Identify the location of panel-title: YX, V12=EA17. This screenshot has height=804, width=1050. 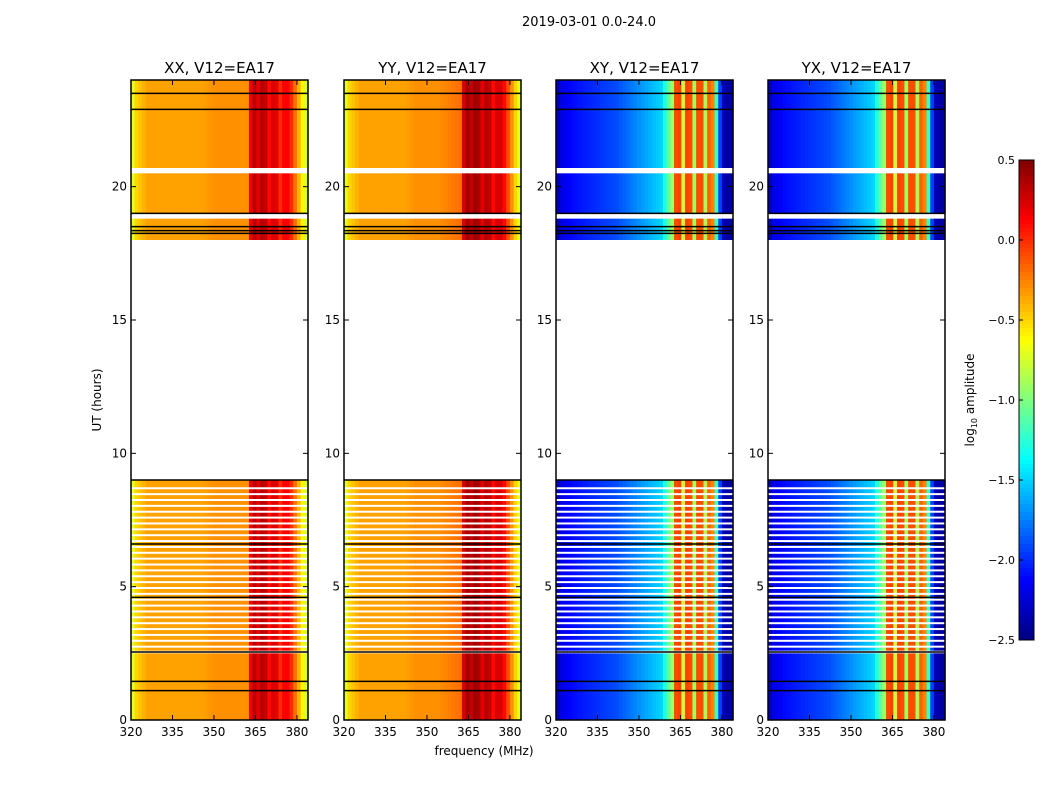
(856, 68).